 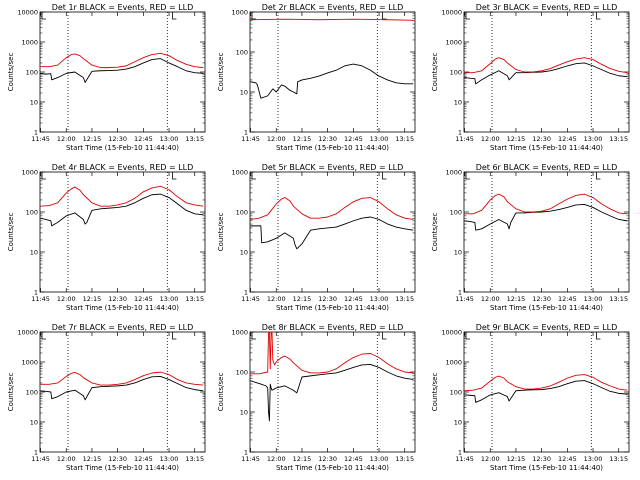 What do you see at coordinates (333, 327) in the screenshot?
I see `chart-title: Det 8r BLACK = Events, RED = LLD` at bounding box center [333, 327].